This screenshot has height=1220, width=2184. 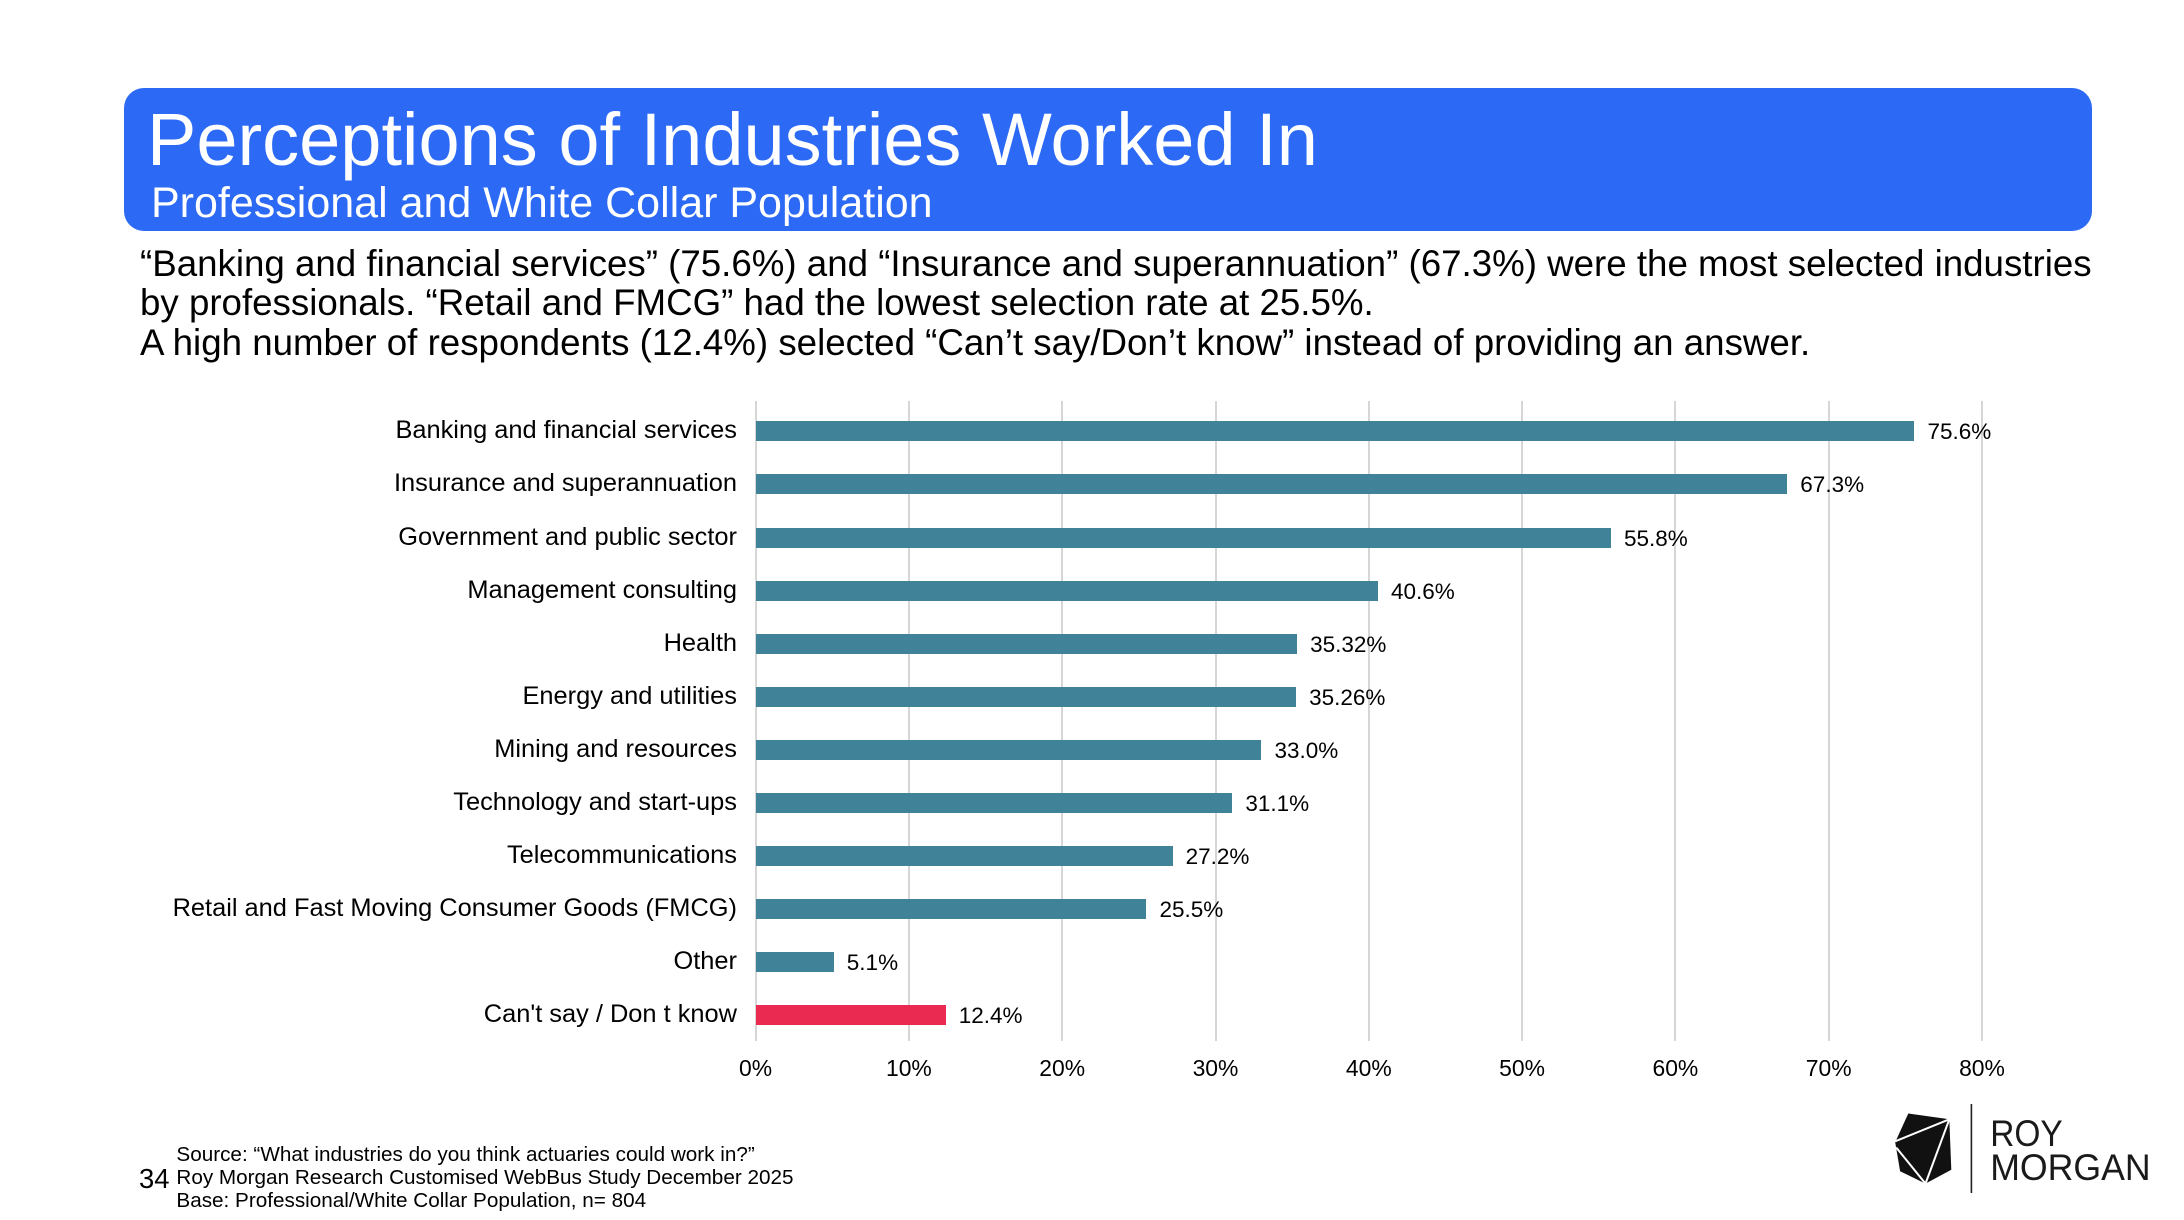 I want to click on svg-text: MORGAN, so click(x=2070, y=1167).